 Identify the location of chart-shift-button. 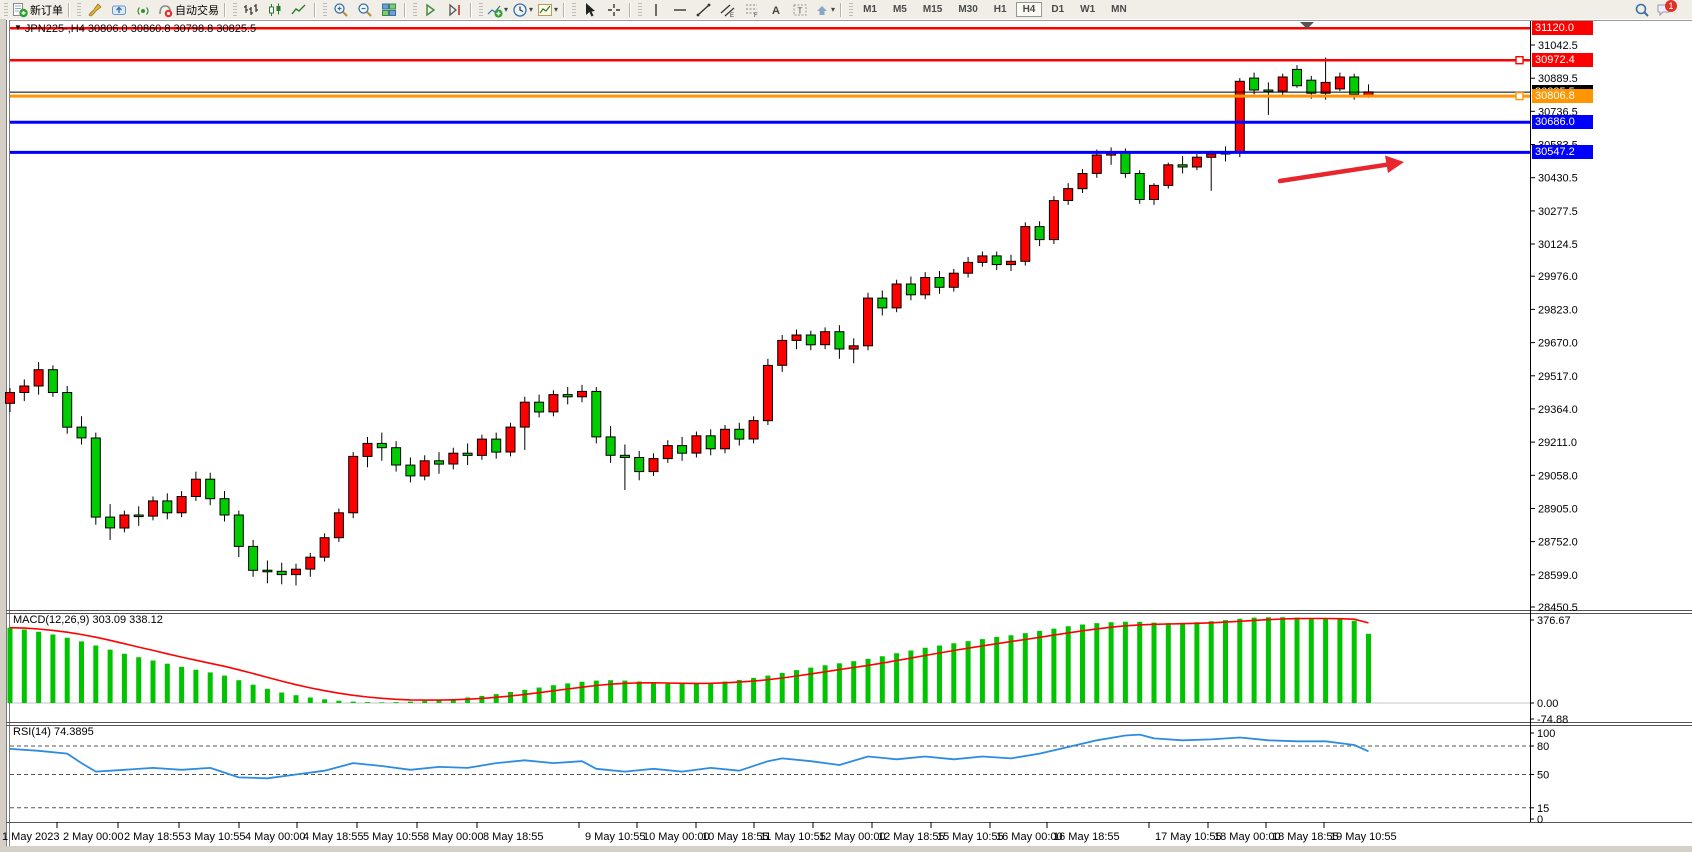
(455, 9).